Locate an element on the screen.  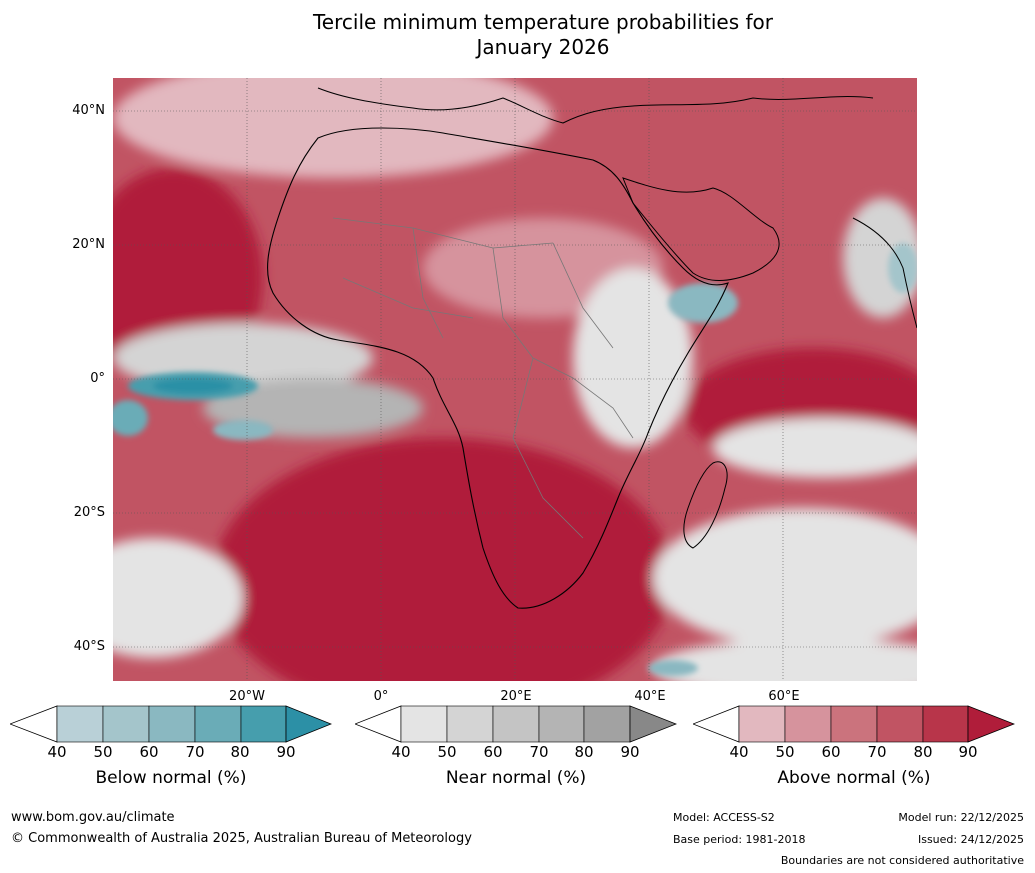
tick-below-50: 50 is located at coordinates (103, 752).